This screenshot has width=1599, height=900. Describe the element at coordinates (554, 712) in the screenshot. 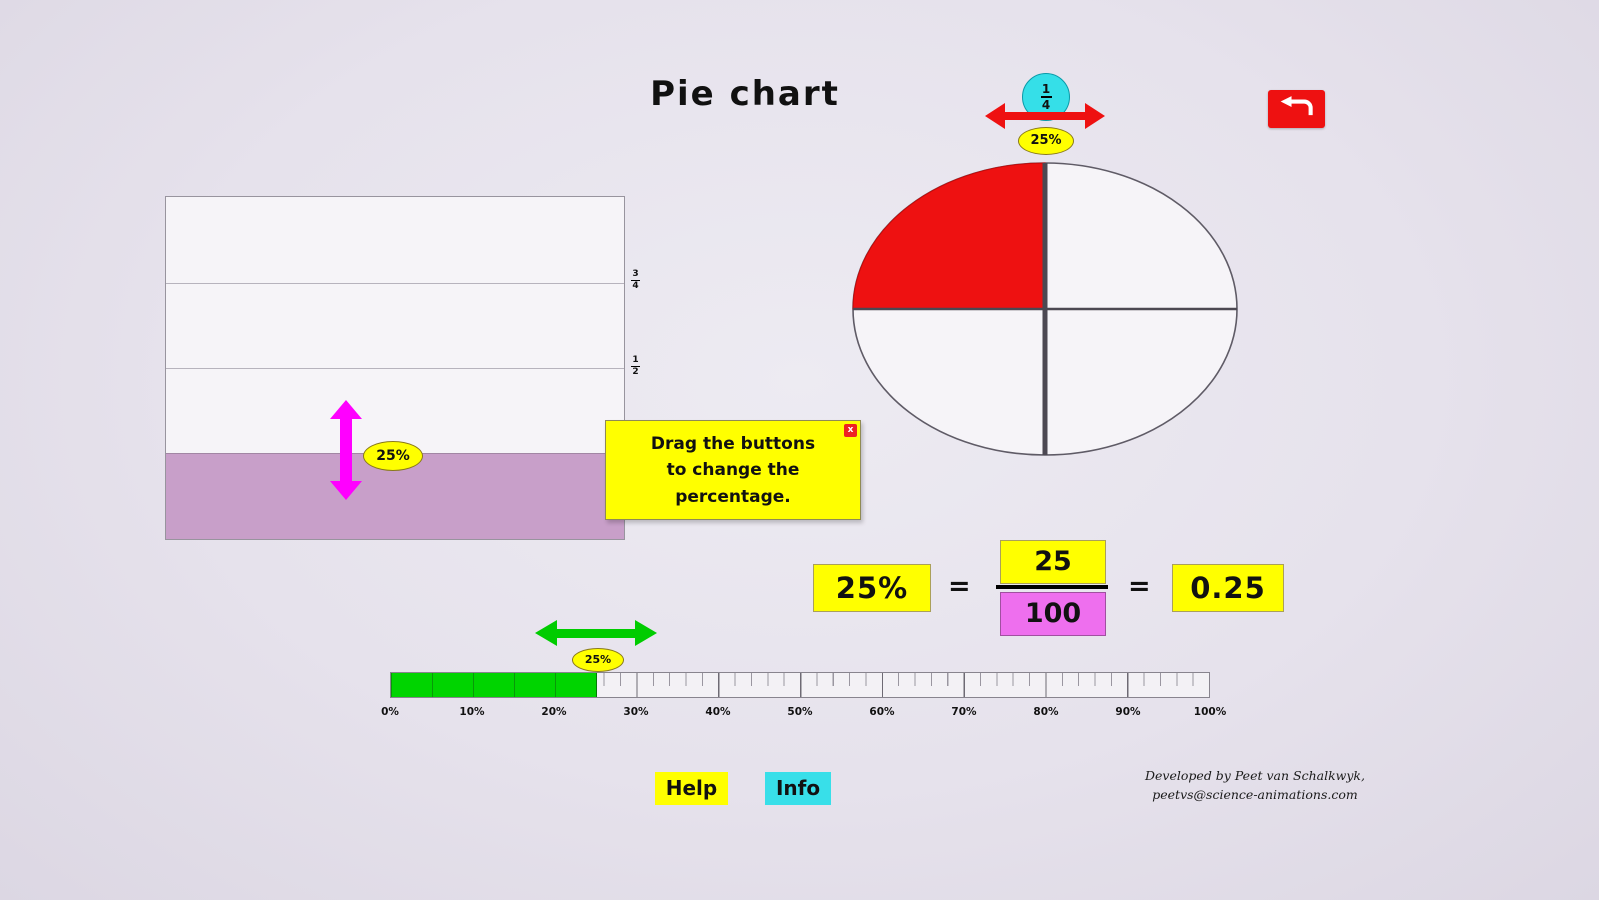

I see `slider-tick-label: 20%` at that location.